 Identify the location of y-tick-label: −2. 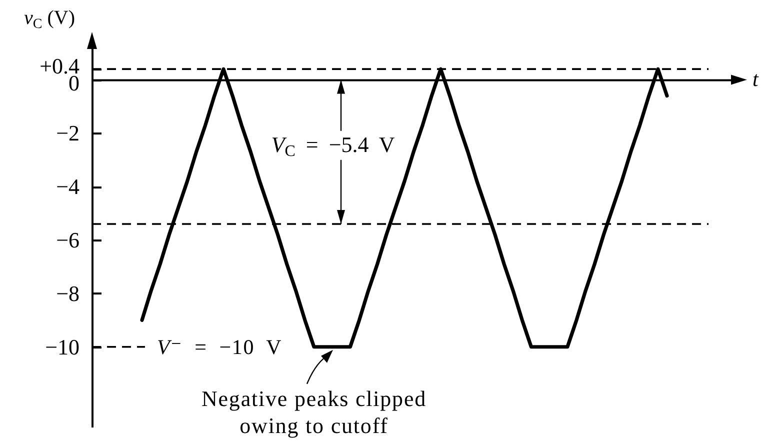
(68, 133).